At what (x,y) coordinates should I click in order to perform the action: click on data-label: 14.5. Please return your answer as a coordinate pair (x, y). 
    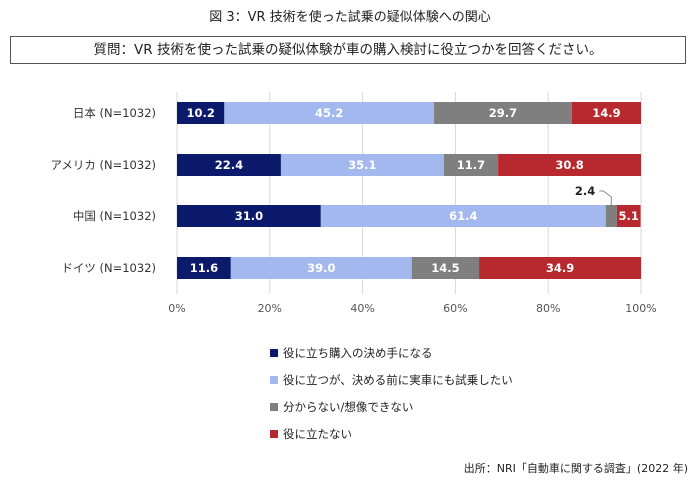
    Looking at the image, I should click on (445, 268).